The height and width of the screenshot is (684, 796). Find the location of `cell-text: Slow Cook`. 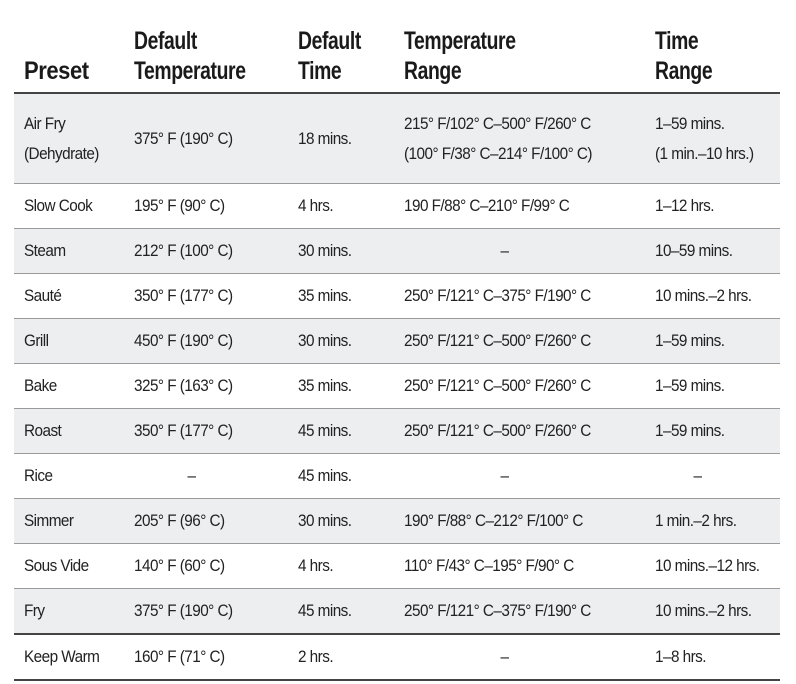

cell-text: Slow Cook is located at coordinates (58, 205).